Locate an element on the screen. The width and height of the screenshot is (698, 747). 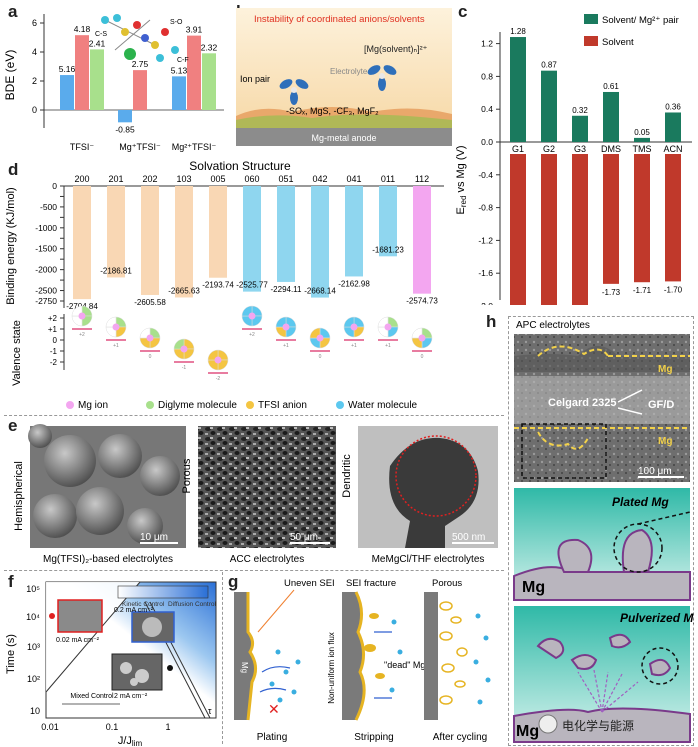
panel-c-label-top: 0.61 is located at coordinates (611, 86).